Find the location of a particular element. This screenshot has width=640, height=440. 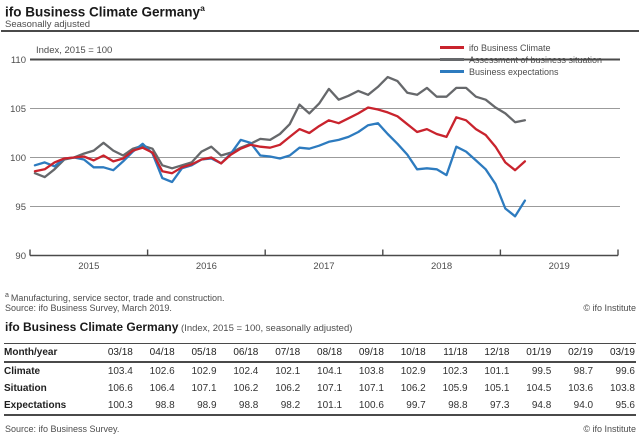

row-label: Expectations is located at coordinates (48, 406).